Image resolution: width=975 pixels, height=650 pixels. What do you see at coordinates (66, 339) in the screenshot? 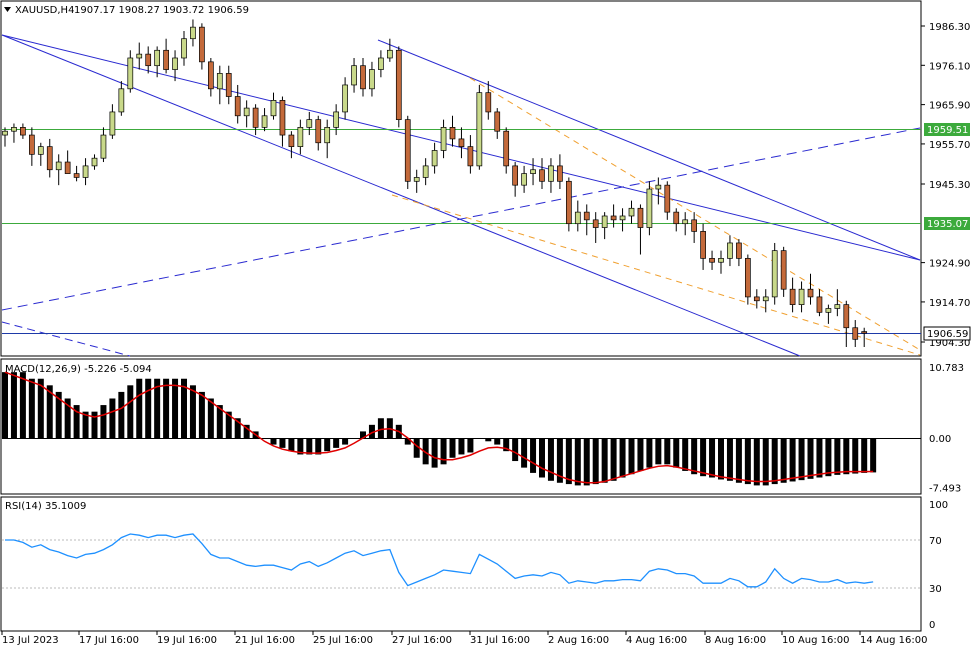
I see `channel-dashed-lower` at bounding box center [66, 339].